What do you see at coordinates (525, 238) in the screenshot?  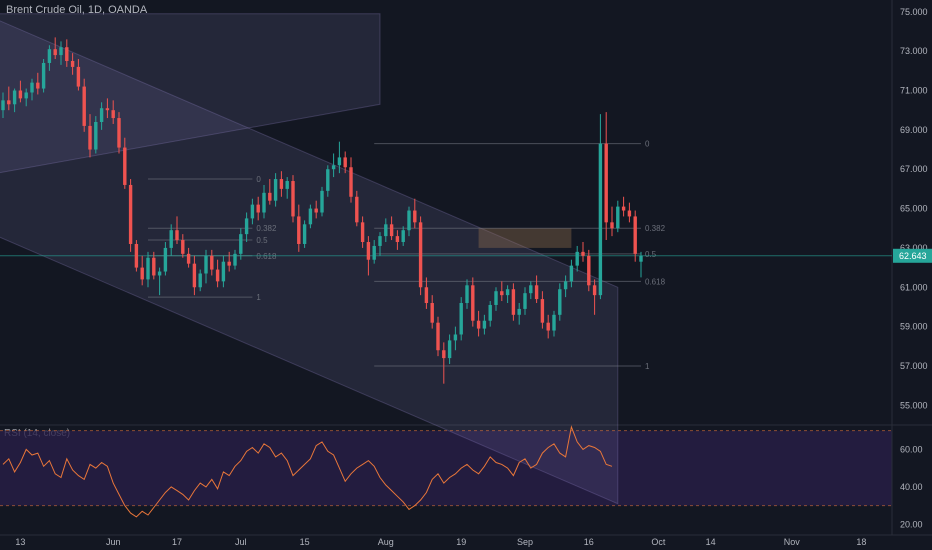 I see `supply-zone` at bounding box center [525, 238].